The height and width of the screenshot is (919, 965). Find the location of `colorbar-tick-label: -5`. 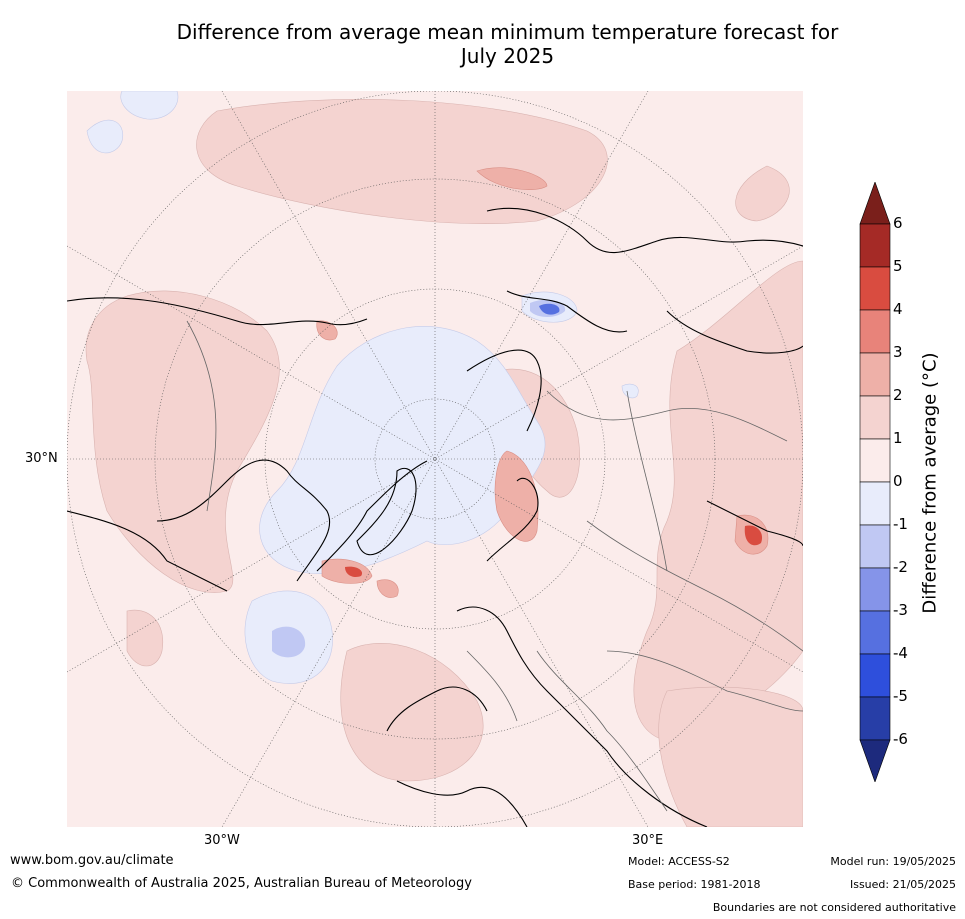

colorbar-tick-label: -5 is located at coordinates (900, 696).